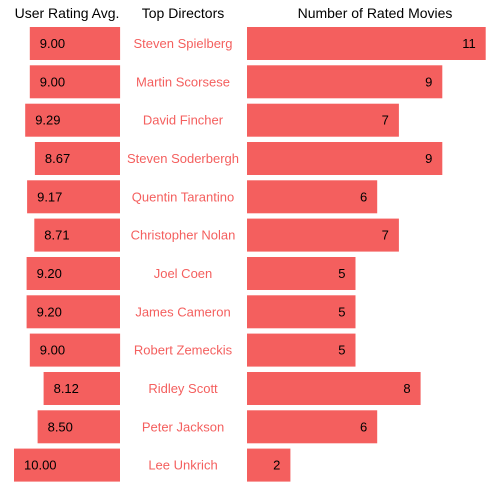 This screenshot has height=504, width=504. Describe the element at coordinates (183, 196) in the screenshot. I see `director-name: Quentin Tarantino` at that location.